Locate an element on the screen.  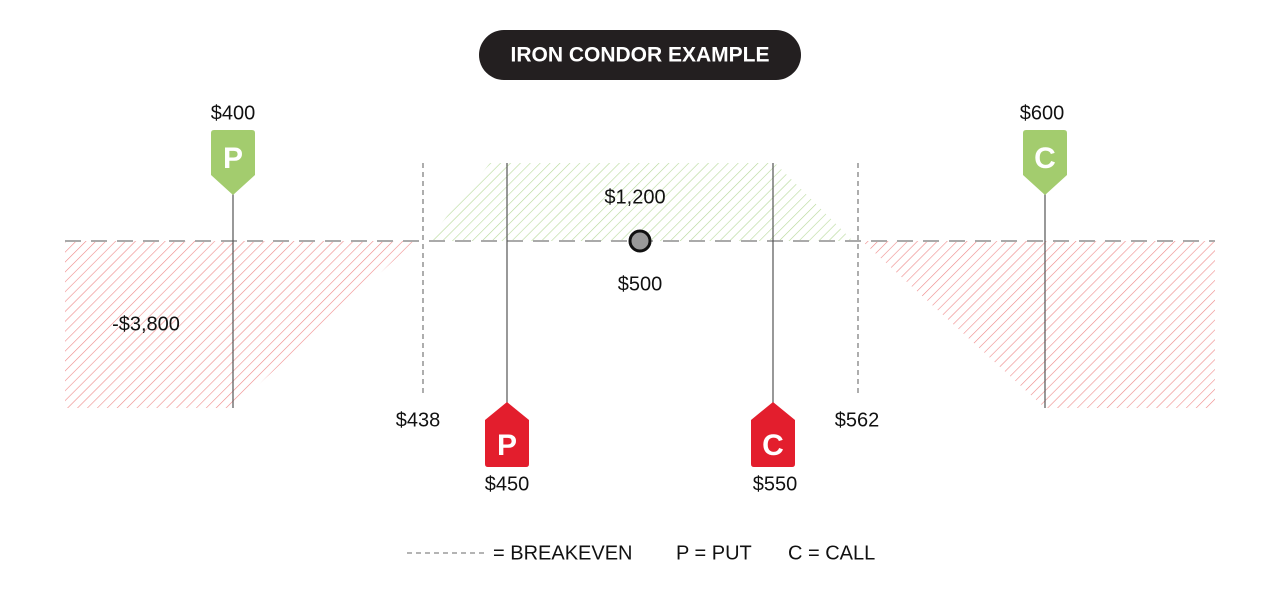
current-price-dot is located at coordinates (640, 241).